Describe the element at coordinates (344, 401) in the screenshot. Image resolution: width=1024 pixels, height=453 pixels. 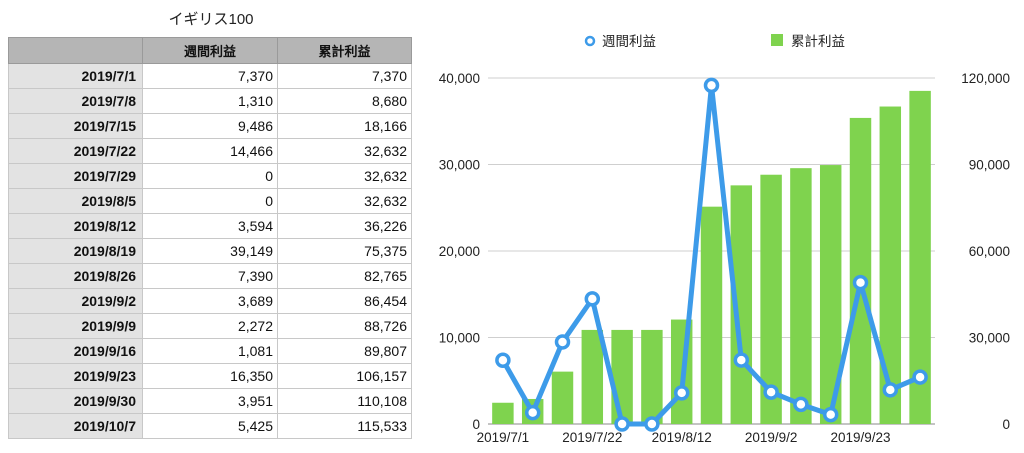
I see `cell-cumulative-profit: 110,108` at that location.